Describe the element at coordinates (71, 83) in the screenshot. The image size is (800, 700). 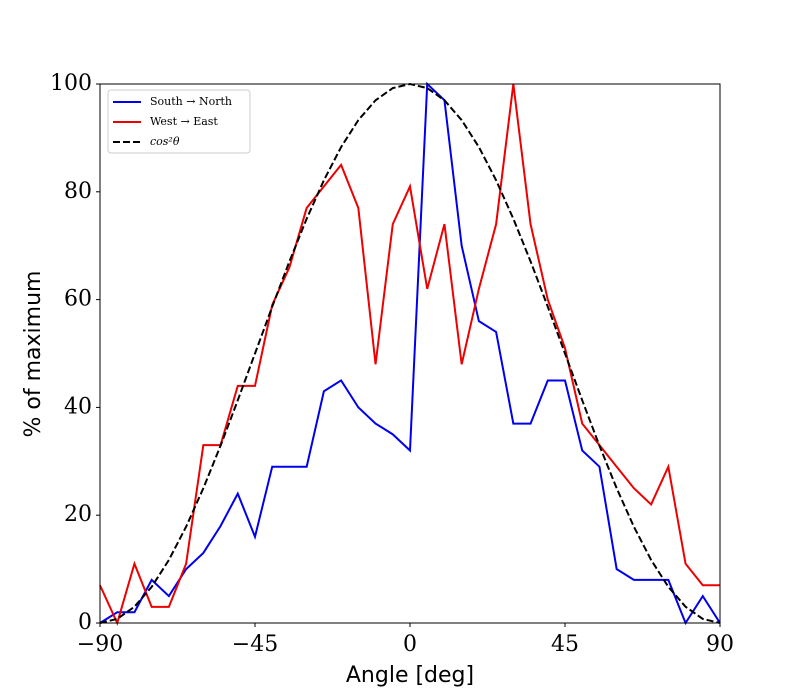
I see `y-tick-label: 100` at that location.